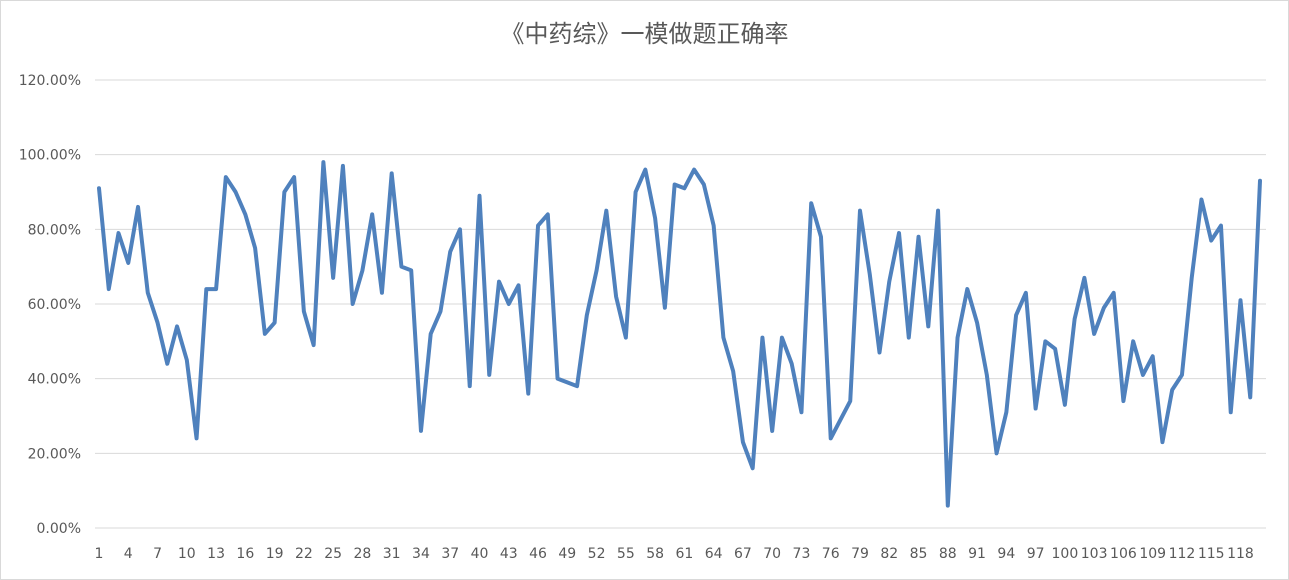  I want to click on x-tick-label: 94, so click(1006, 554).